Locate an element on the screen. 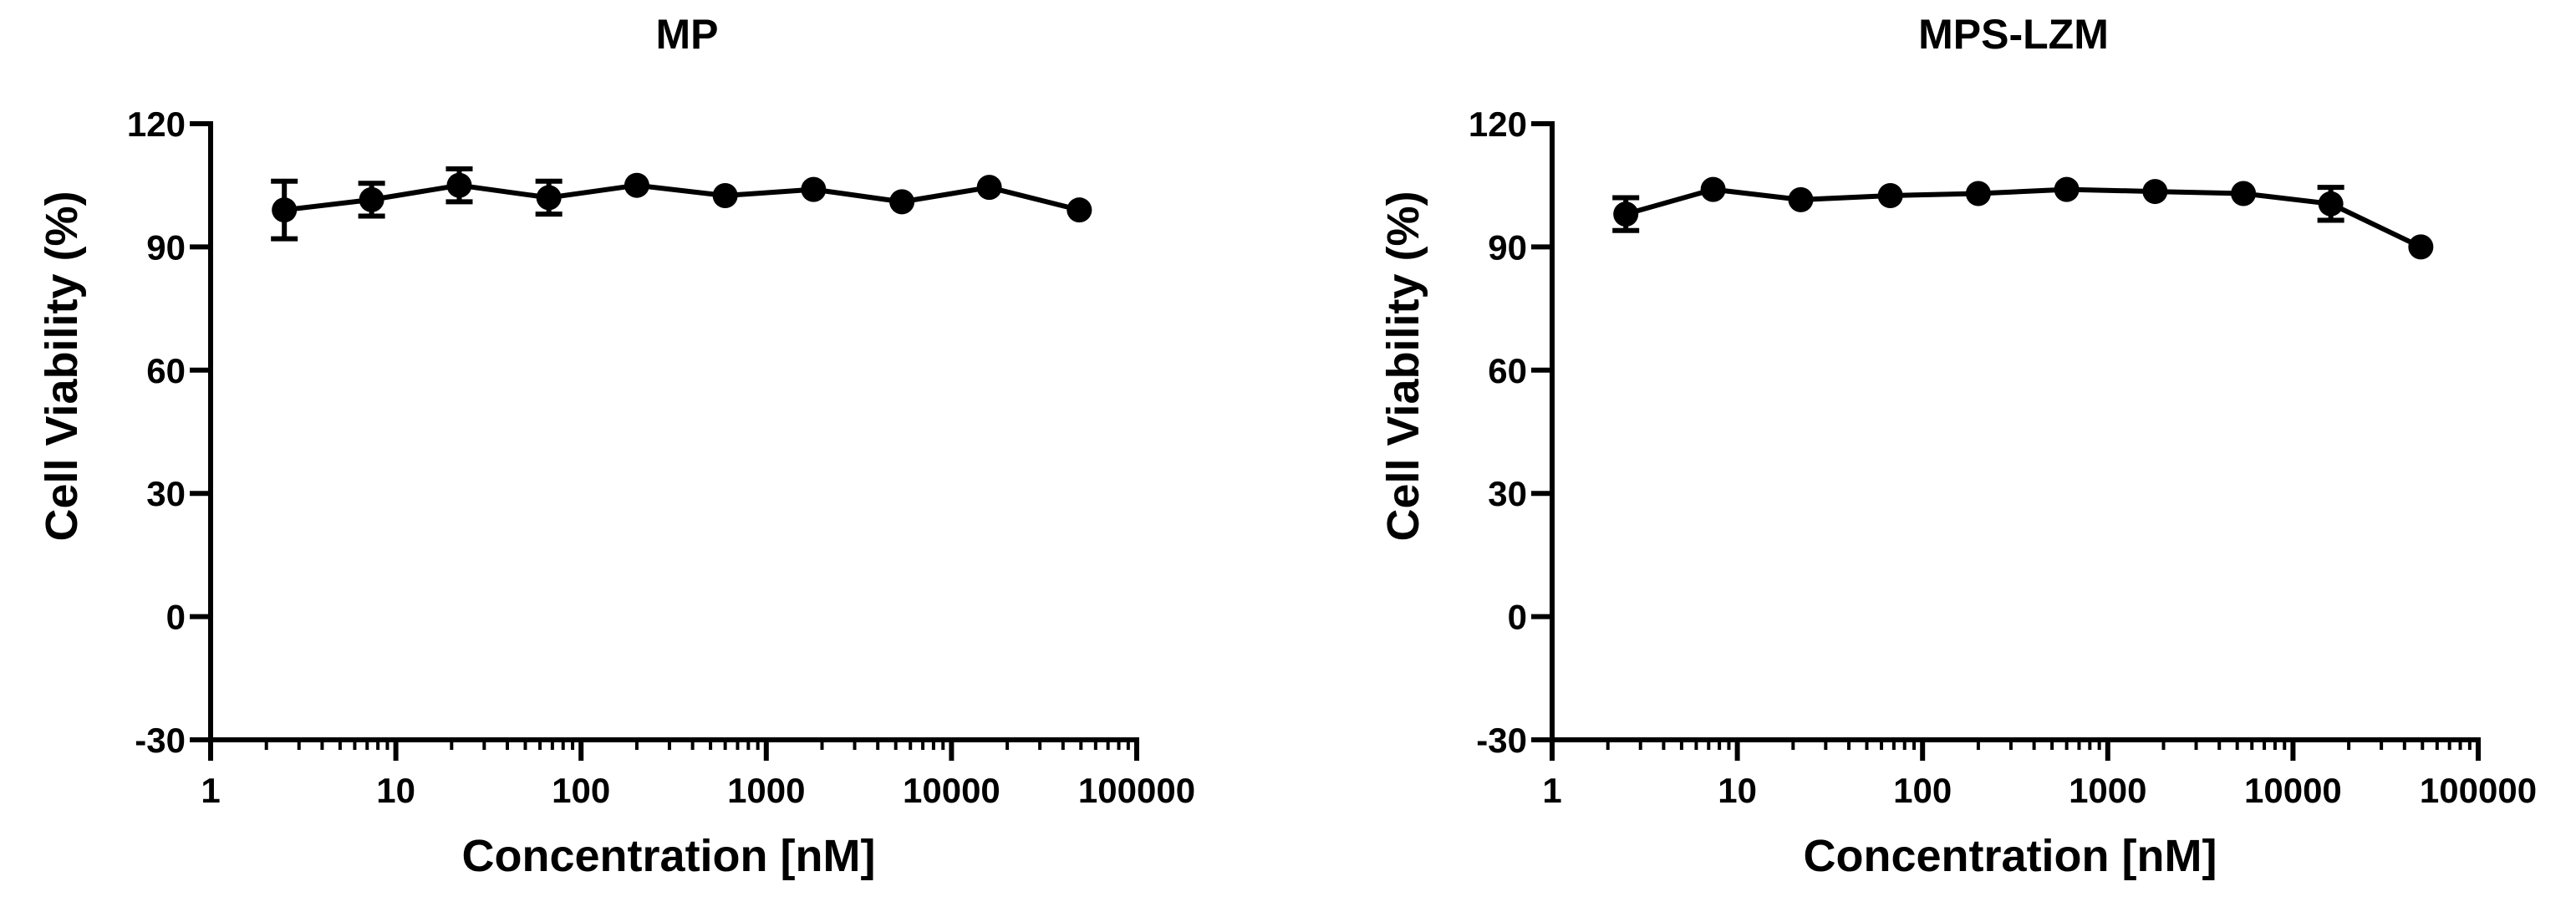  chart-title: MPS-LZM is located at coordinates (2013, 34).